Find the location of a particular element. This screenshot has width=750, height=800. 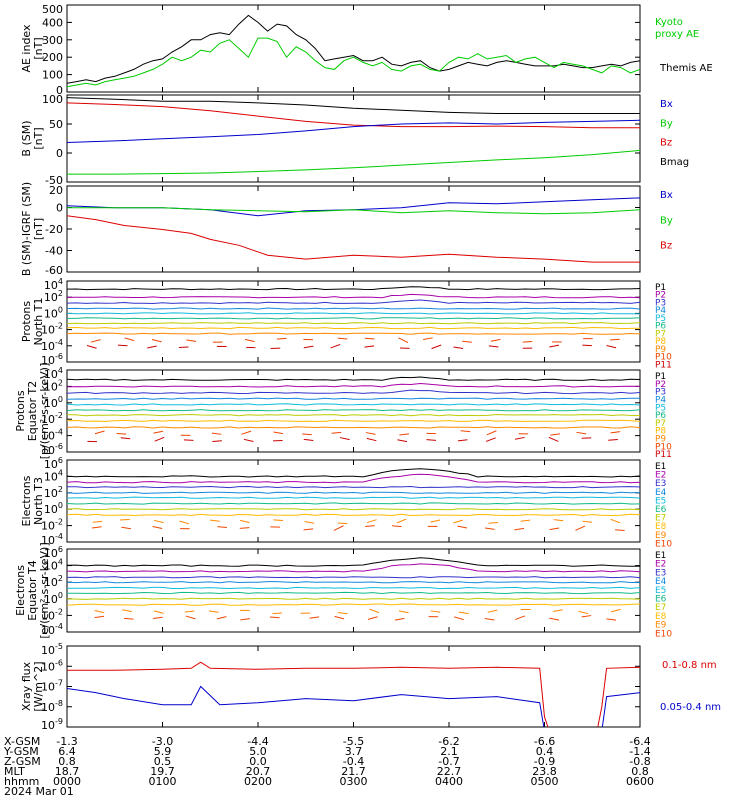

x-tick-label: 0.0 is located at coordinates (258, 761).